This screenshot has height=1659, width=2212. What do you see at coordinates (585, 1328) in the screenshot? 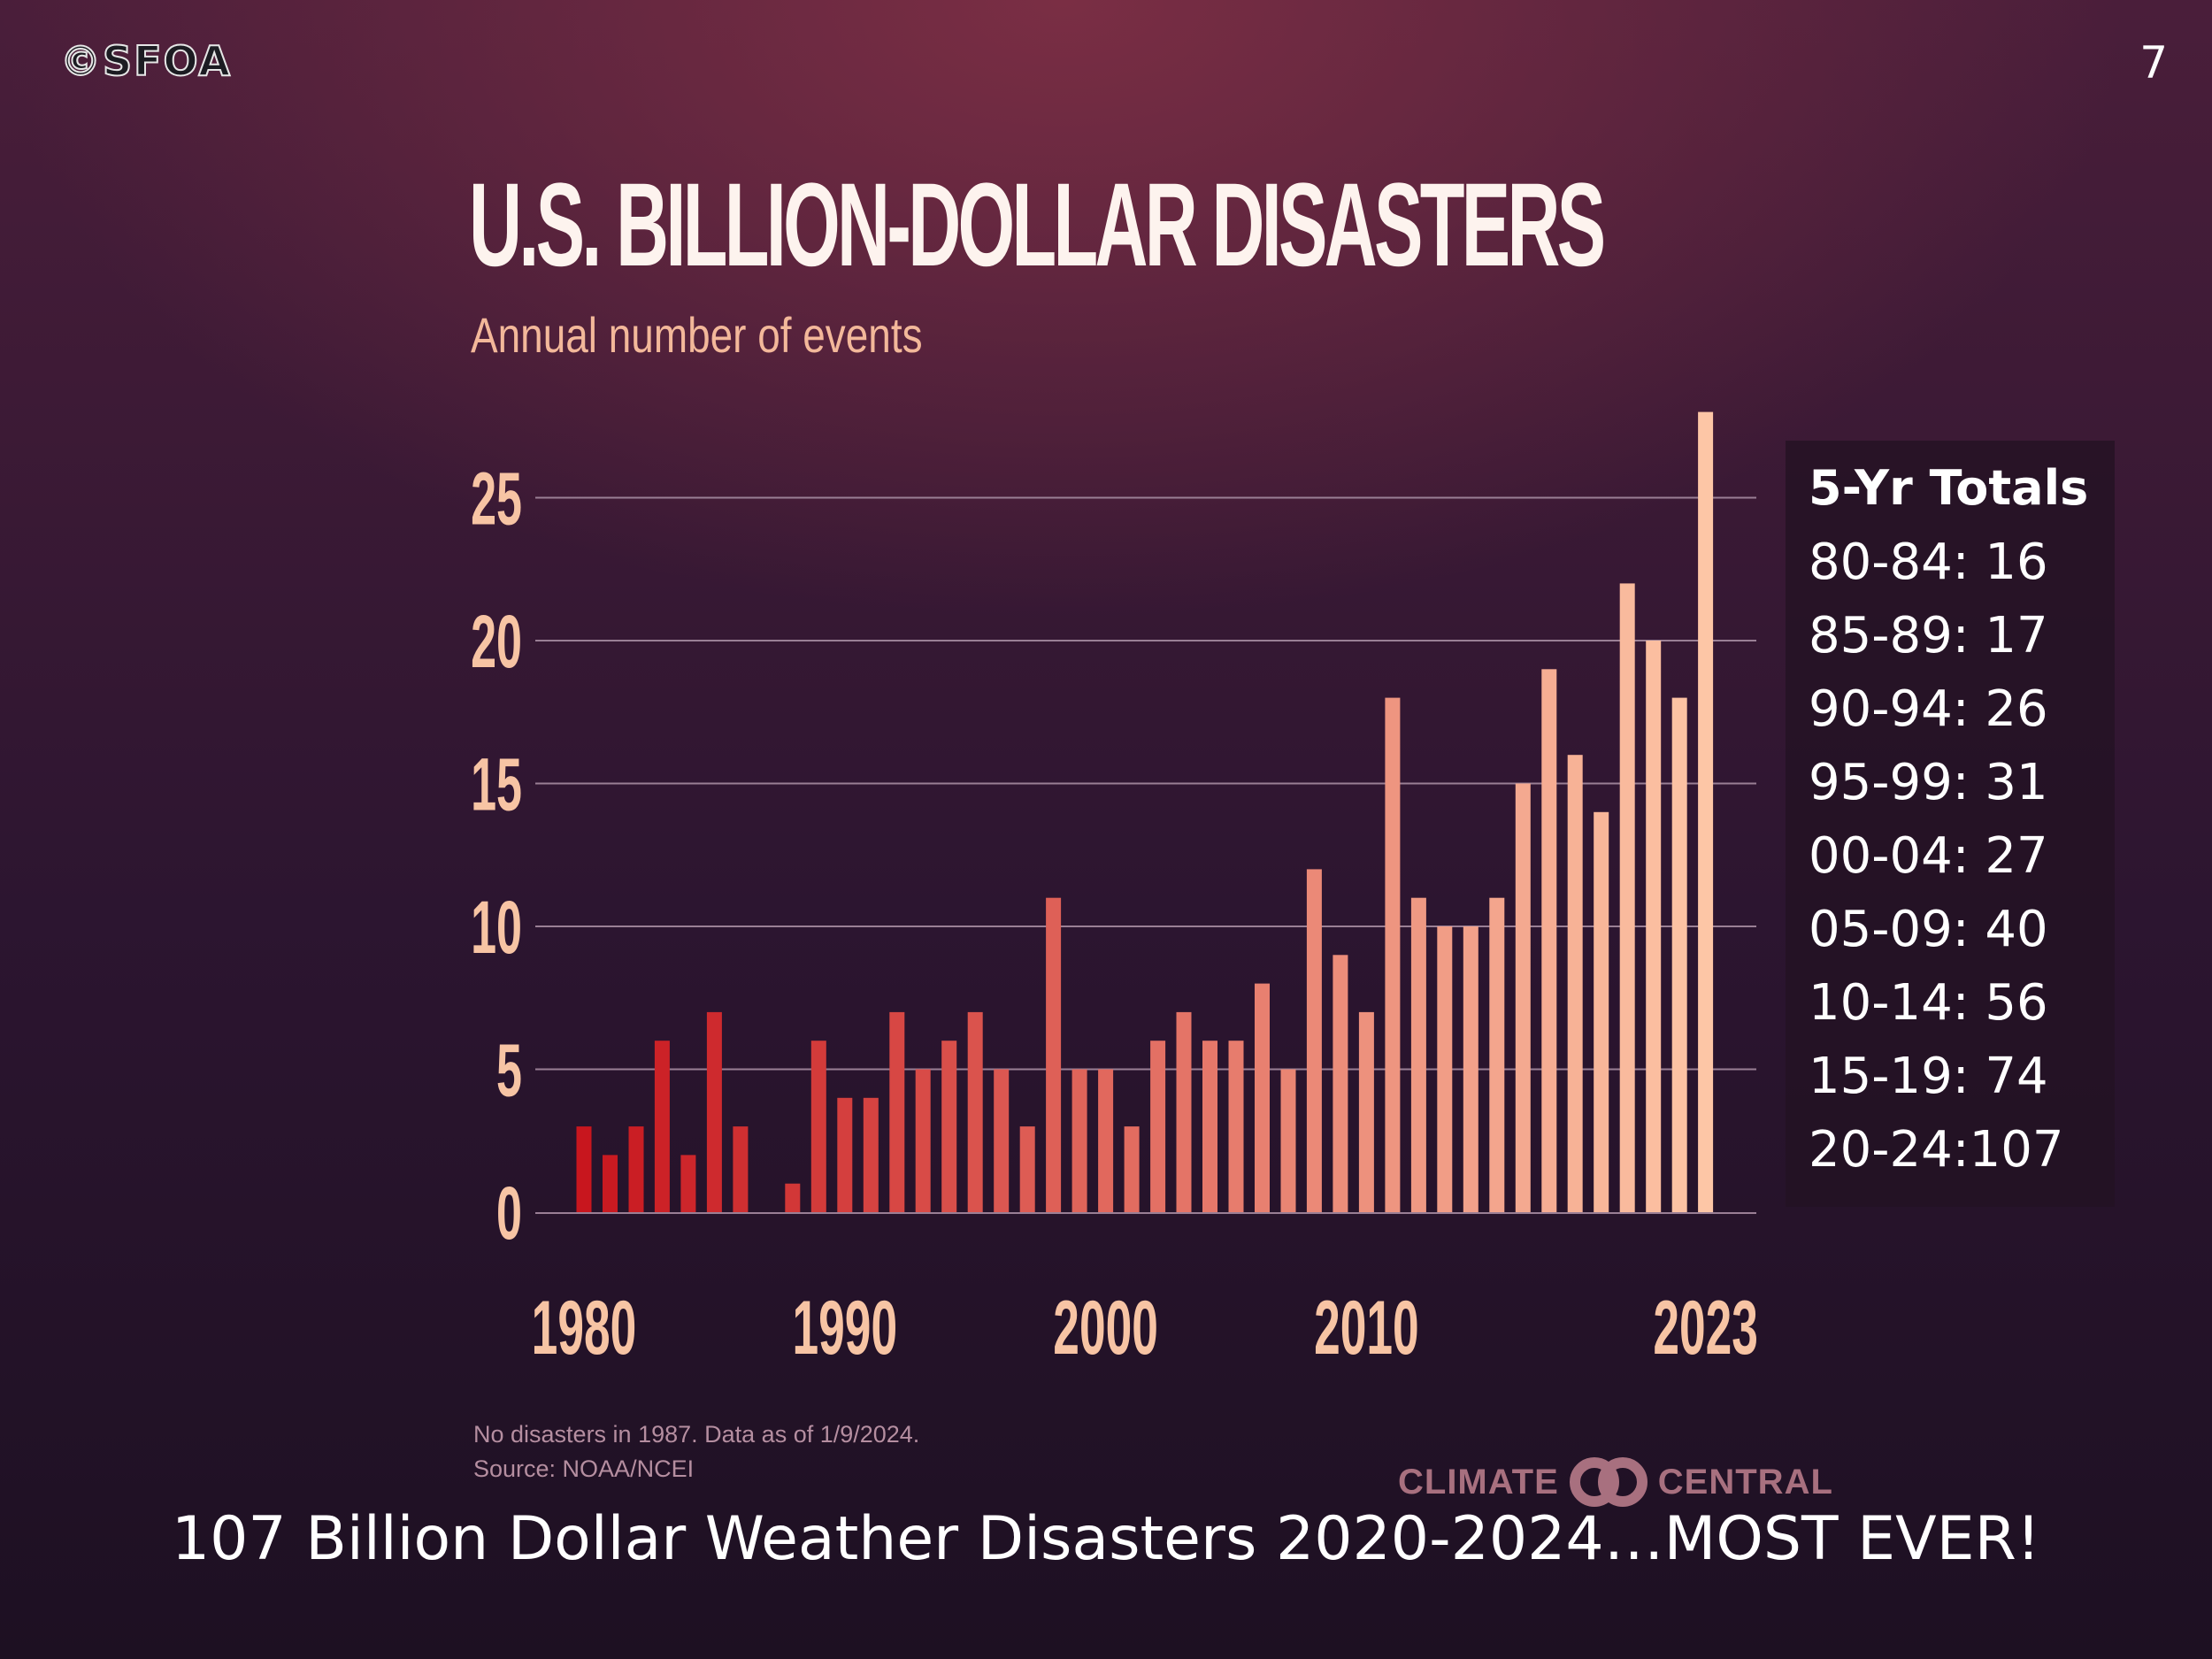
I see `x-tick-label: 1980` at bounding box center [585, 1328].